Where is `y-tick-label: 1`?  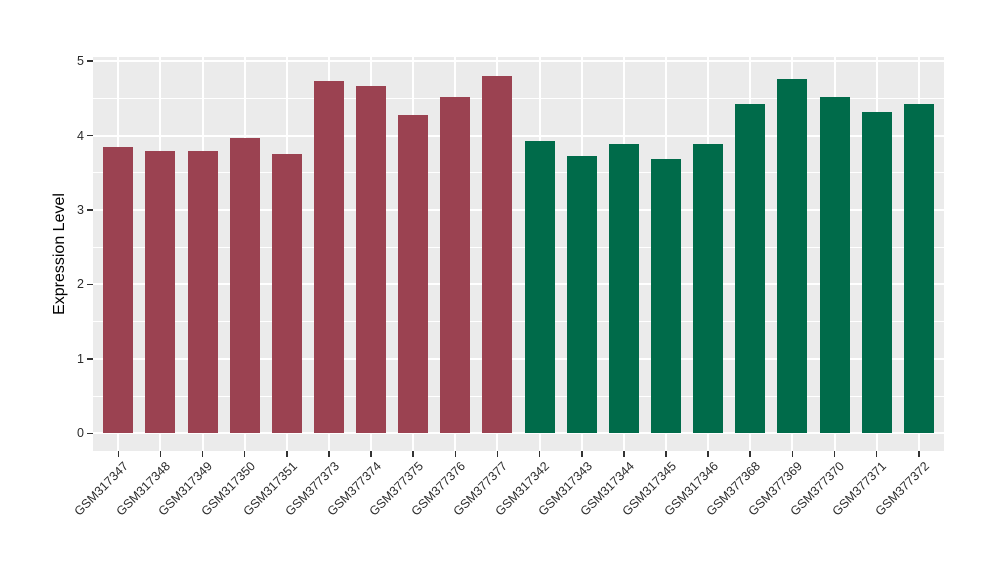
y-tick-label: 1 is located at coordinates (80, 358).